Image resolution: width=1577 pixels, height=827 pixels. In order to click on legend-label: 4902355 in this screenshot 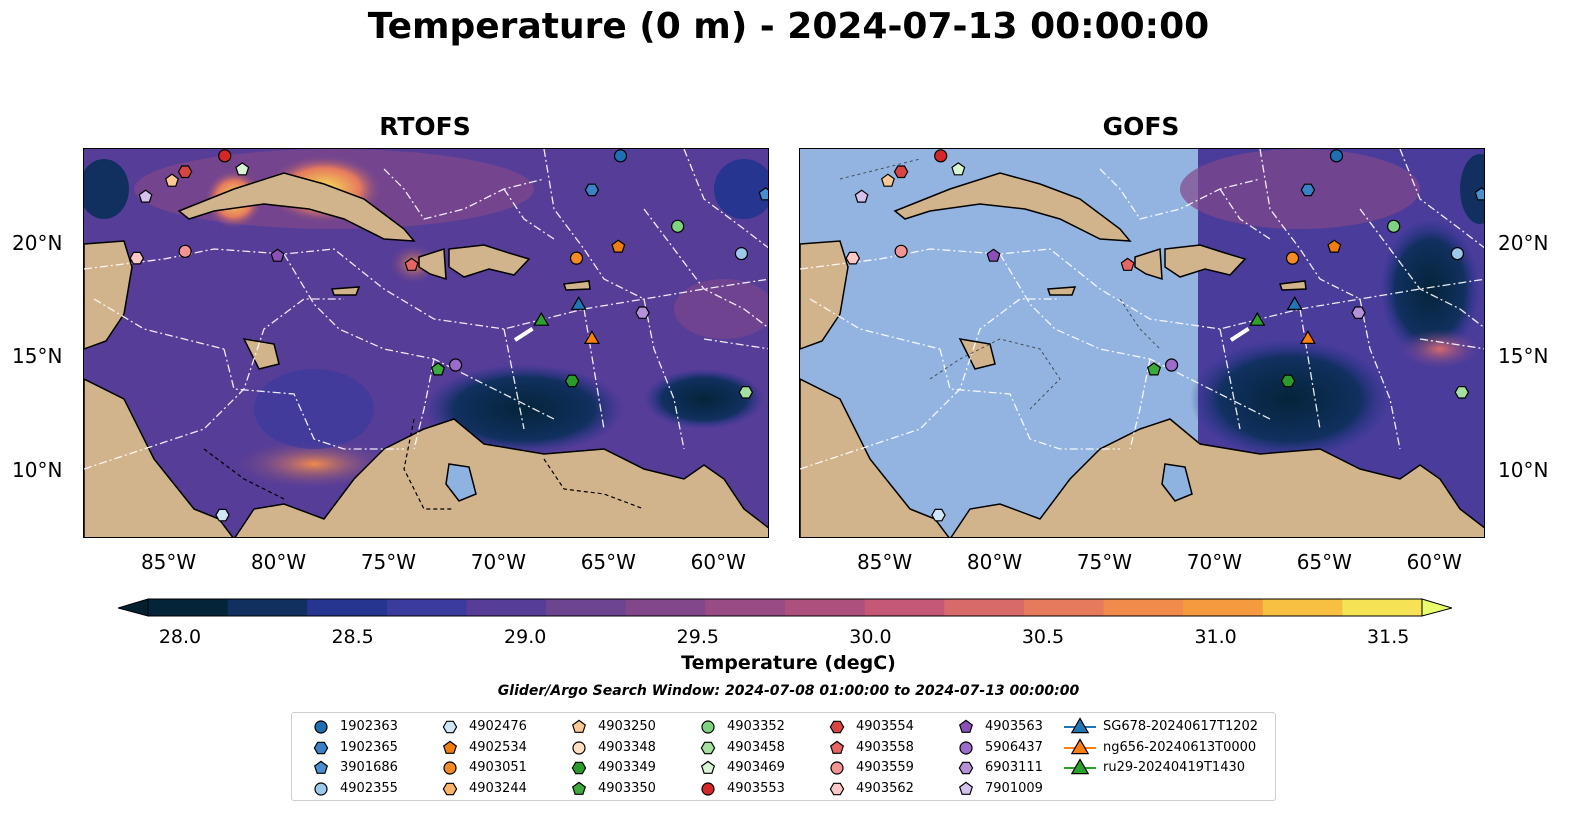, I will do `click(369, 788)`.